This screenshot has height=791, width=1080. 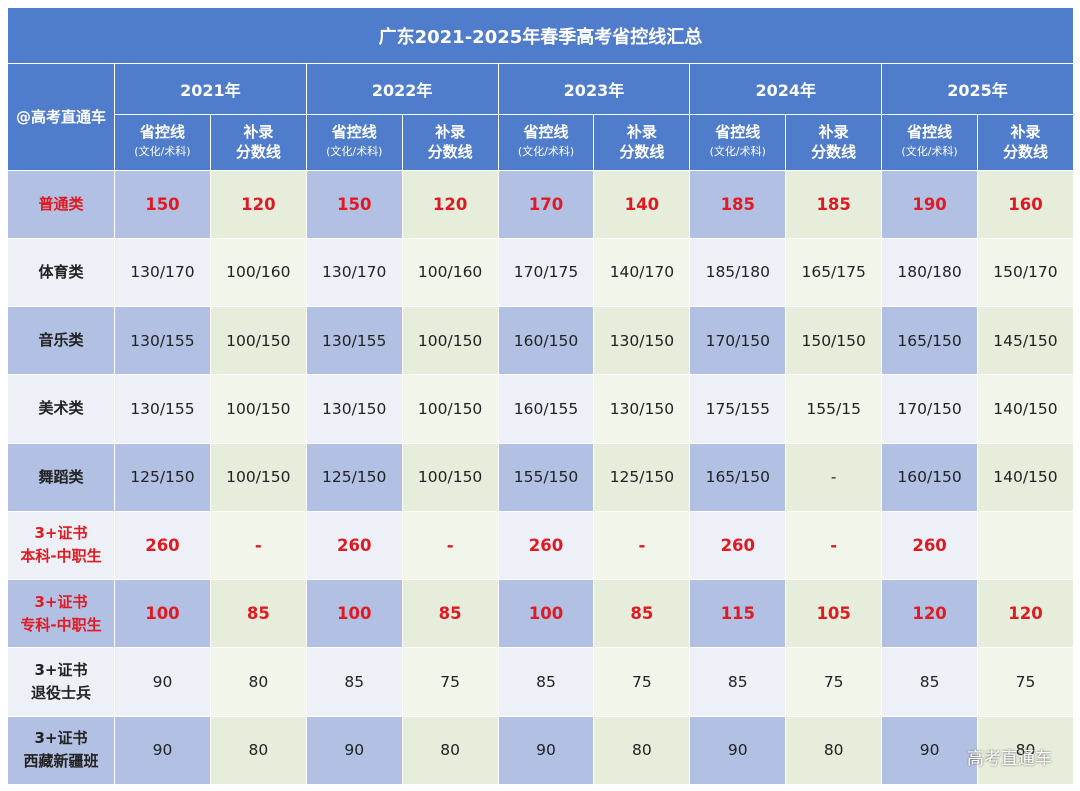 I want to click on supplementary-line-cell, so click(x=1025, y=545).